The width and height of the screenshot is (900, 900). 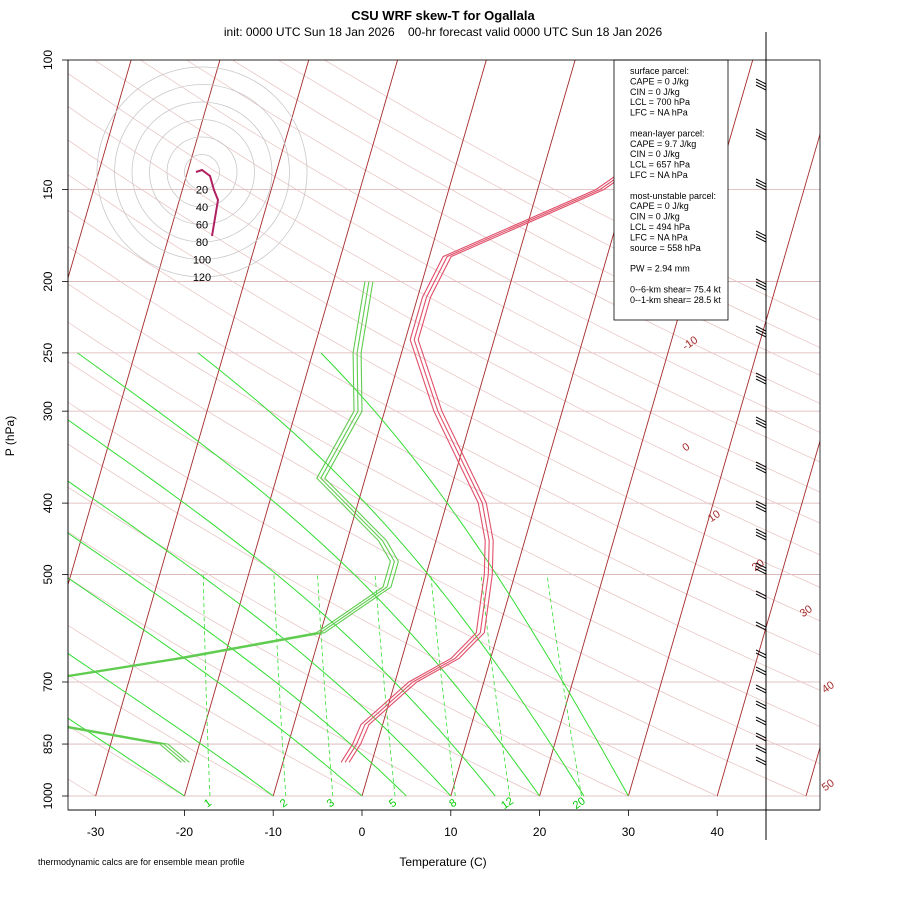 I want to click on y-tick-label: 150, so click(x=48, y=189).